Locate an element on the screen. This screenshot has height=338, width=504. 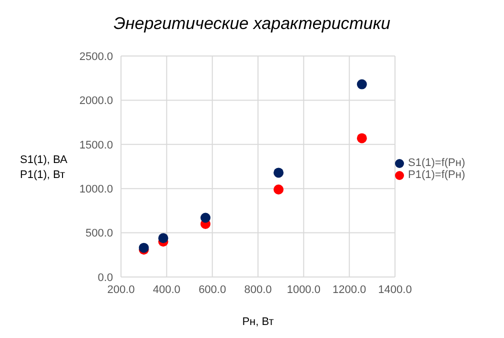
y-tick-label: 2500.0 is located at coordinates (96, 56).